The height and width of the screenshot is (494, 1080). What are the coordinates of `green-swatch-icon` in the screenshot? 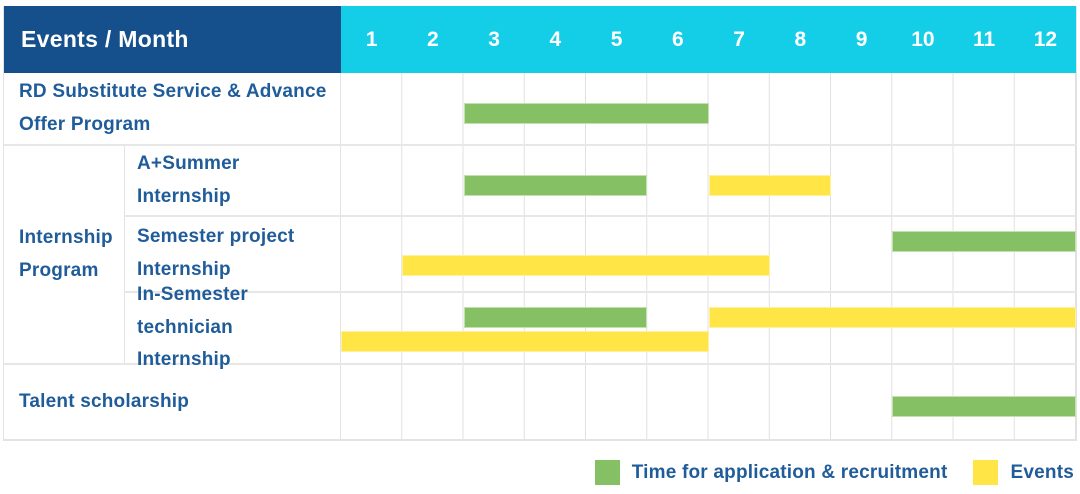 It's located at (607, 472).